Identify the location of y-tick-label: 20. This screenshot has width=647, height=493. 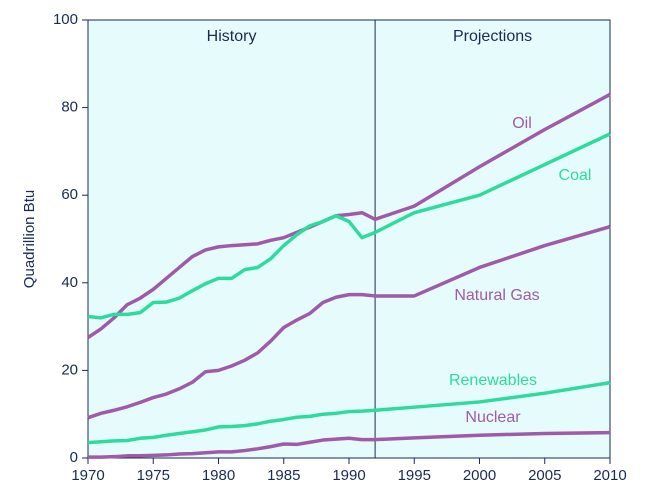
(69, 369).